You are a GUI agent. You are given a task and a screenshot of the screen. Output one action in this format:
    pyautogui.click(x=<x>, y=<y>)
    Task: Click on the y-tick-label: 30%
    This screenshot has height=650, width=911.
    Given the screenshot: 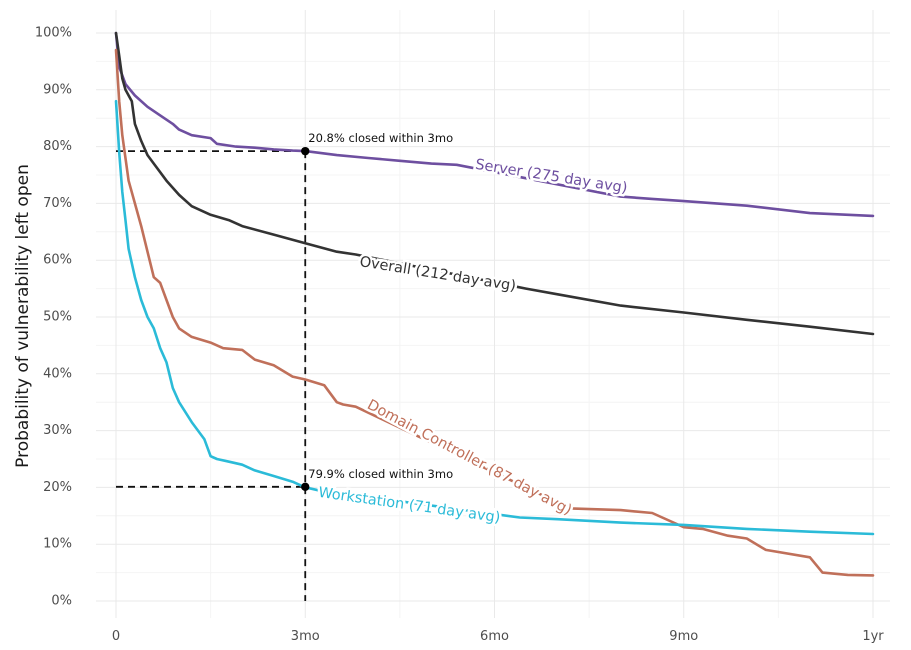 What is the action you would take?
    pyautogui.click(x=57, y=430)
    